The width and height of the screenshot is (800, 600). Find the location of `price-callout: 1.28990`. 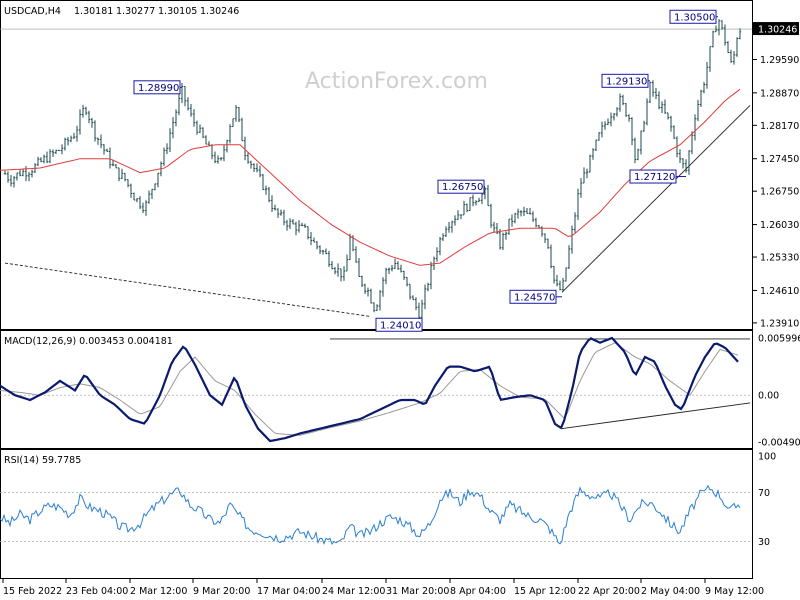

price-callout: 1.28990 is located at coordinates (157, 87).